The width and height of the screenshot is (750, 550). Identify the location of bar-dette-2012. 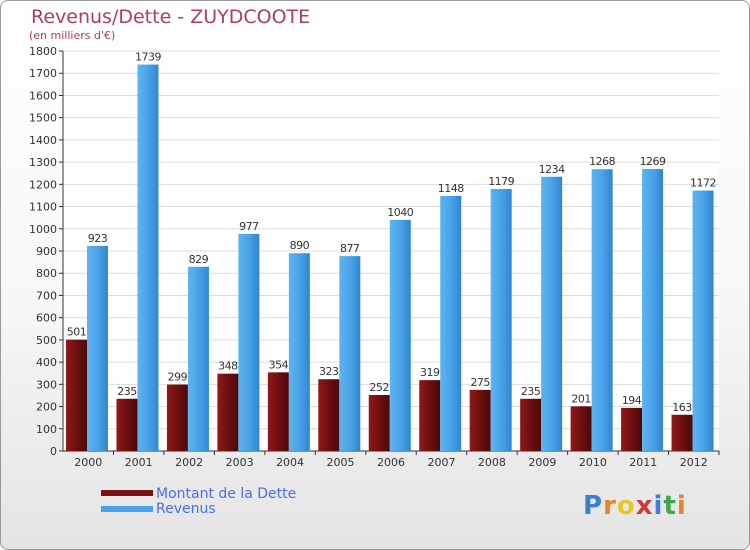
(682, 432).